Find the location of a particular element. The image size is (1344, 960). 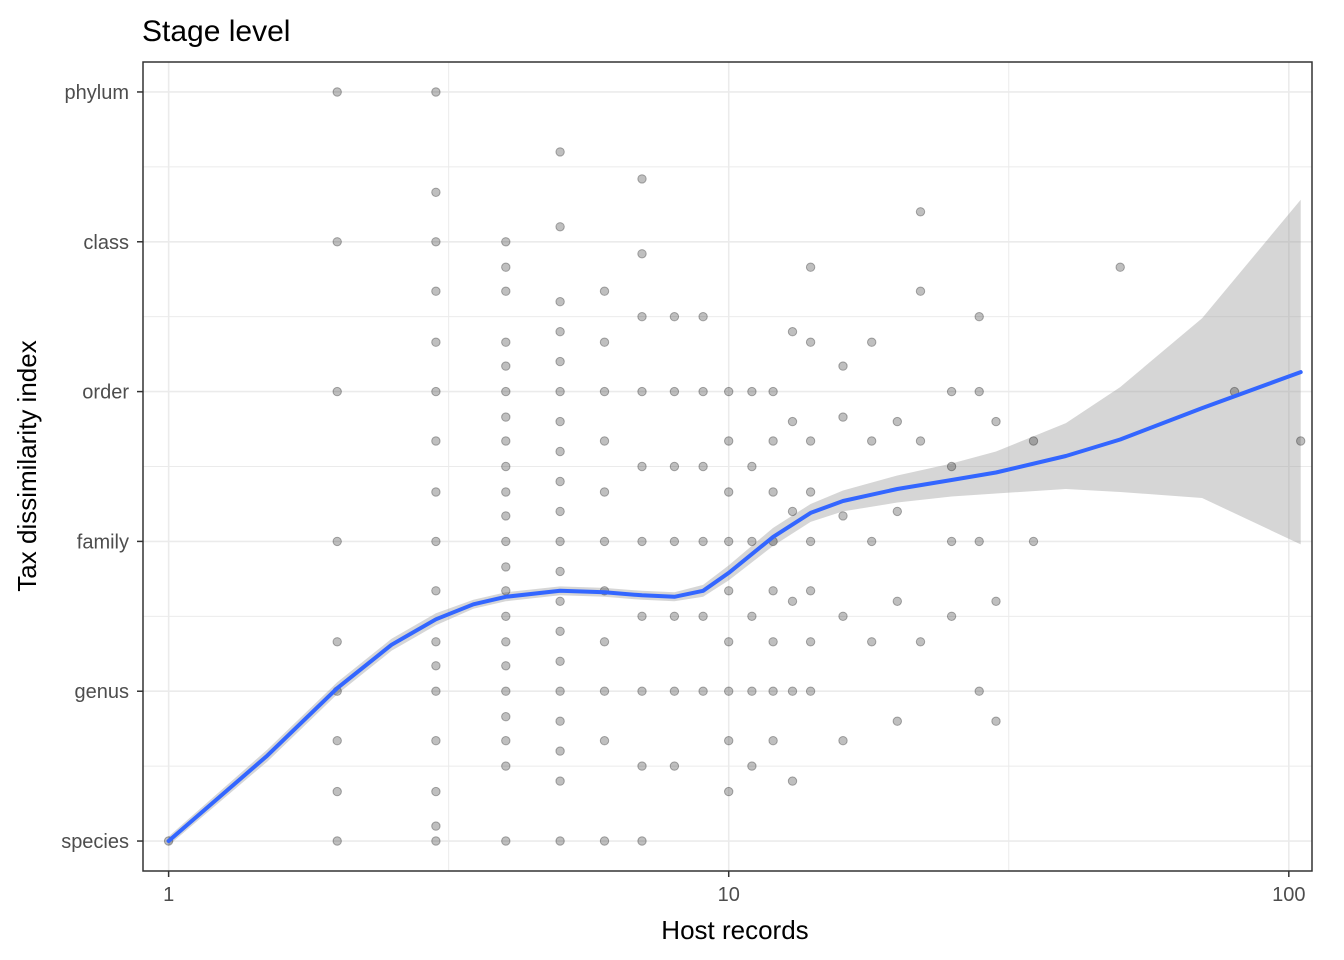

chart-title: Stage level is located at coordinates (216, 31).